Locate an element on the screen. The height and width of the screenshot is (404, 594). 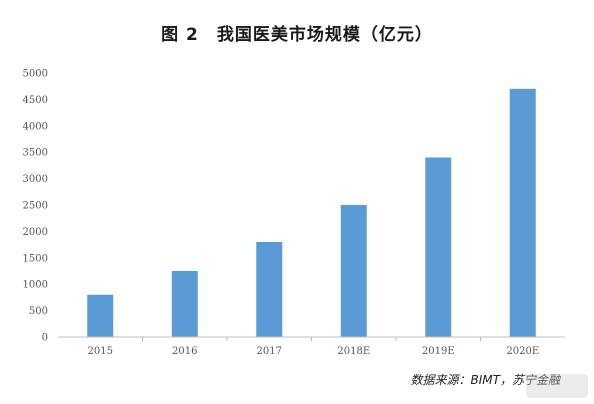
x-tick-label: 2018E is located at coordinates (353, 351).